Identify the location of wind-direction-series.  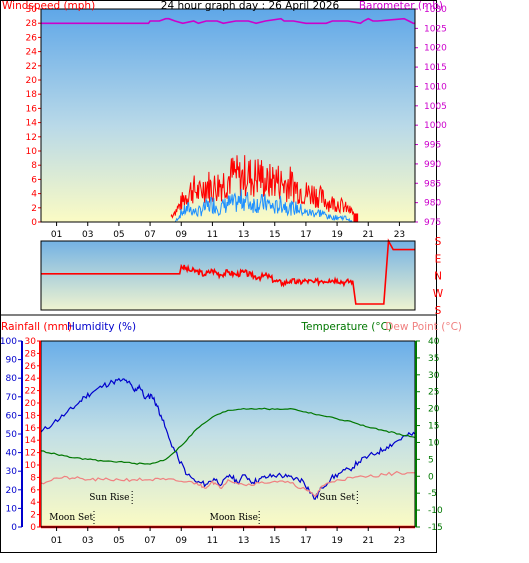
(228, 271).